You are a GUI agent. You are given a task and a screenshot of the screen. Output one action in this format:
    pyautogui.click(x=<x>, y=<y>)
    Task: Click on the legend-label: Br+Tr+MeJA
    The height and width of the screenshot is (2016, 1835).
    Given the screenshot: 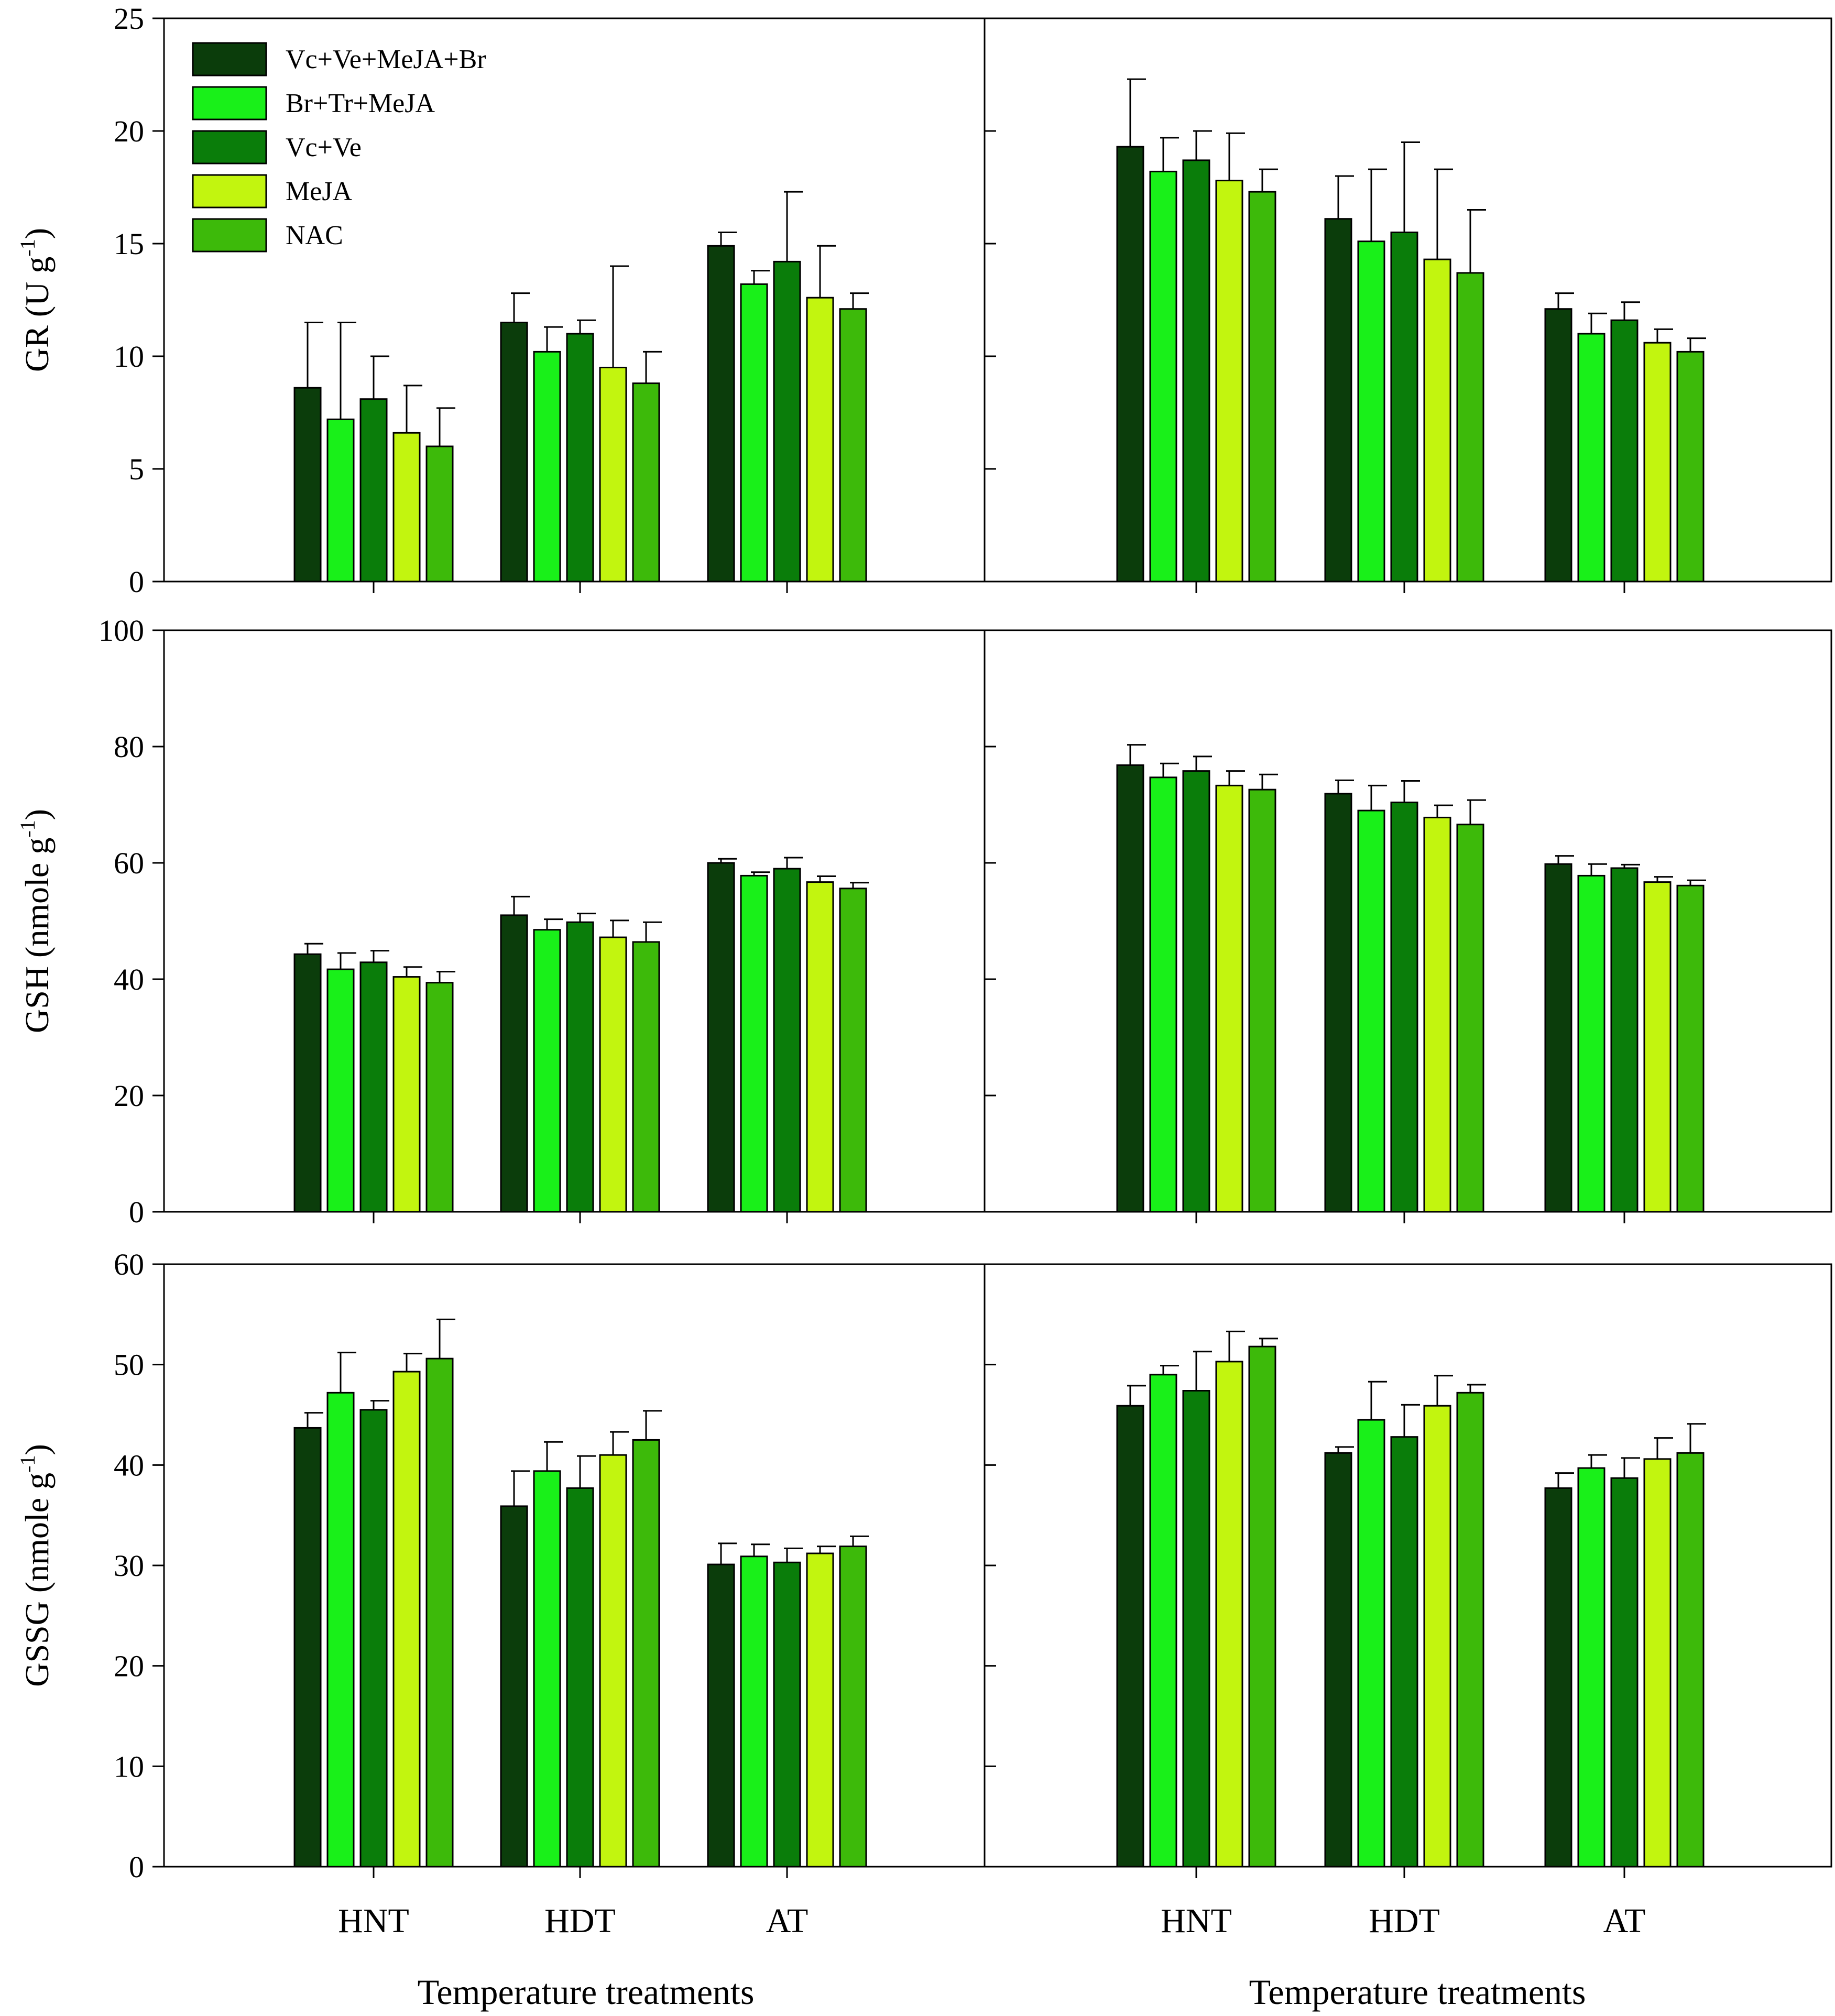 What is the action you would take?
    pyautogui.click(x=360, y=104)
    